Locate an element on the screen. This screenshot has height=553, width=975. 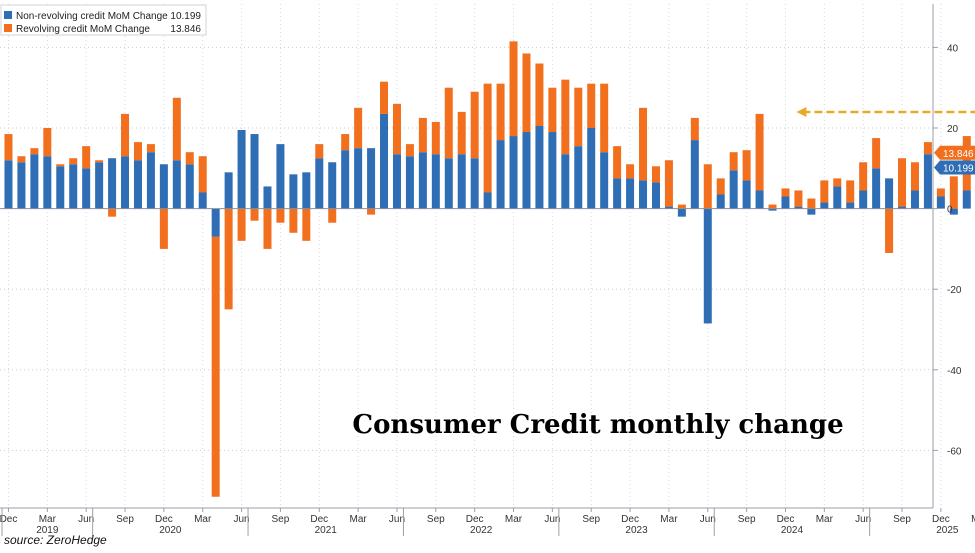
year-label: 2024 is located at coordinates (792, 530).